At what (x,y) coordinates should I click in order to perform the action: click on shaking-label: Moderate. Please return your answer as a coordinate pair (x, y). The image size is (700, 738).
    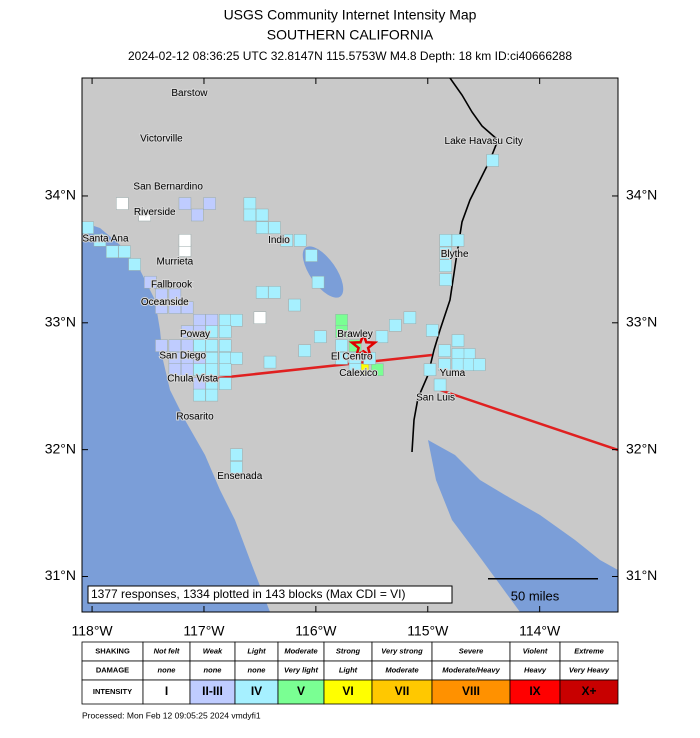
    Looking at the image, I should click on (300, 650).